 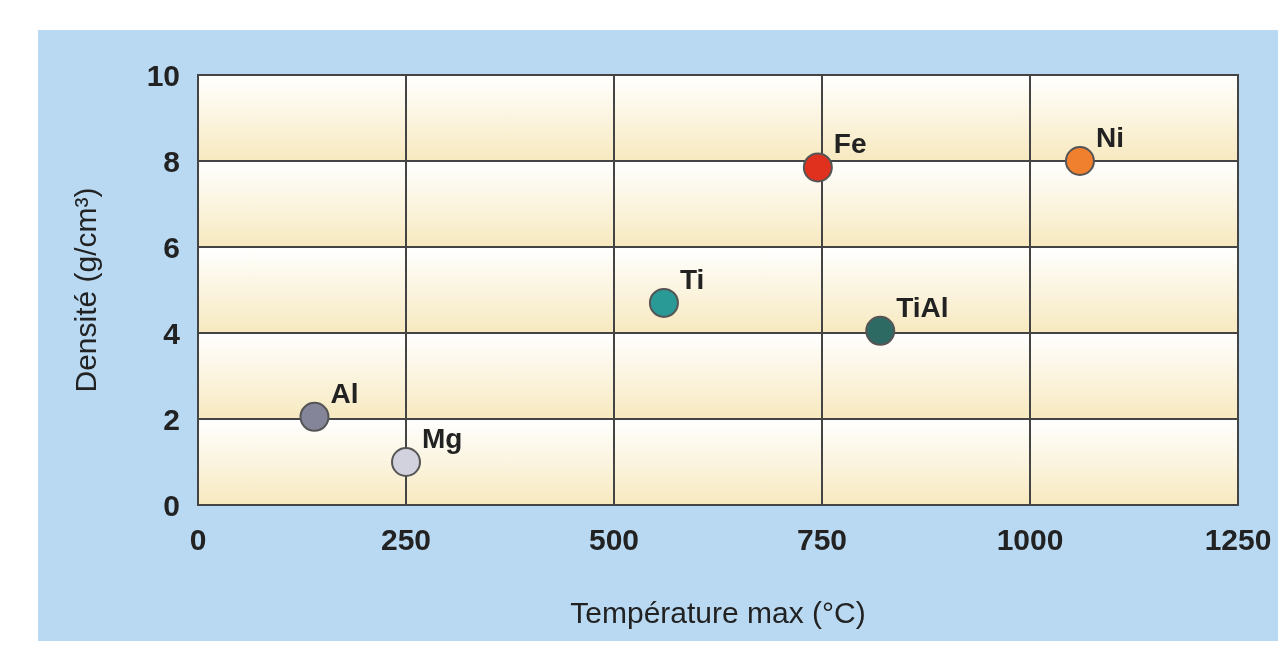 What do you see at coordinates (171, 161) in the screenshot?
I see `y-tick-label: 8` at bounding box center [171, 161].